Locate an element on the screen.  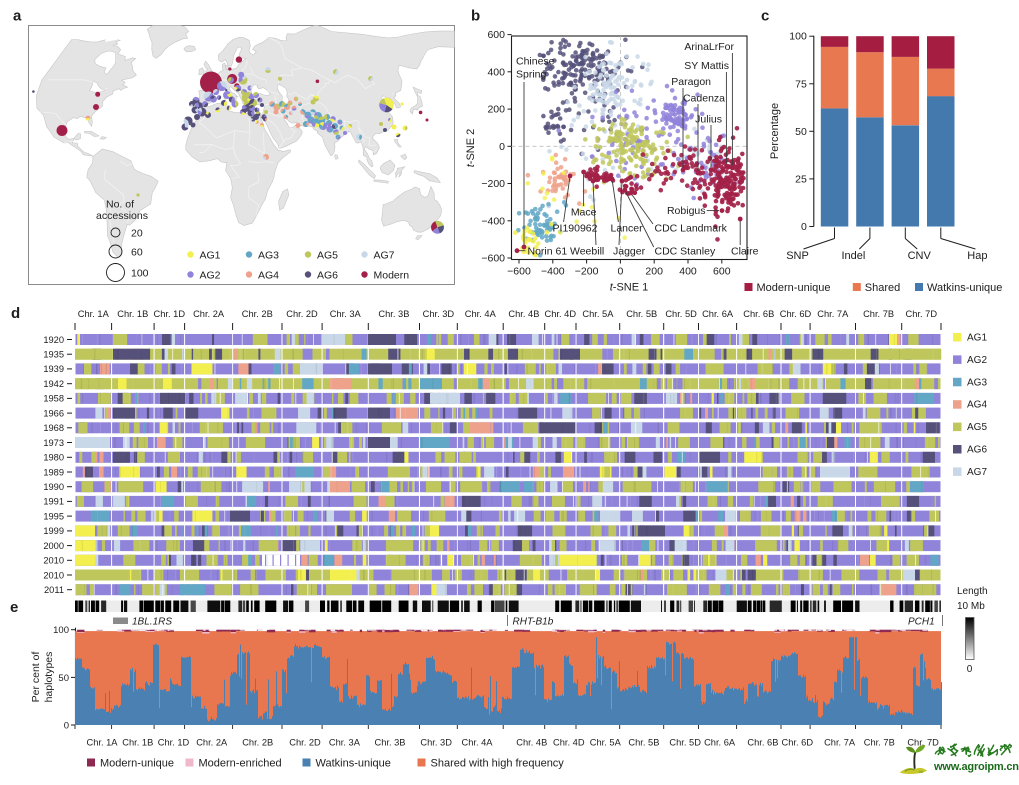
svg-text: c is located at coordinates (765, 16).